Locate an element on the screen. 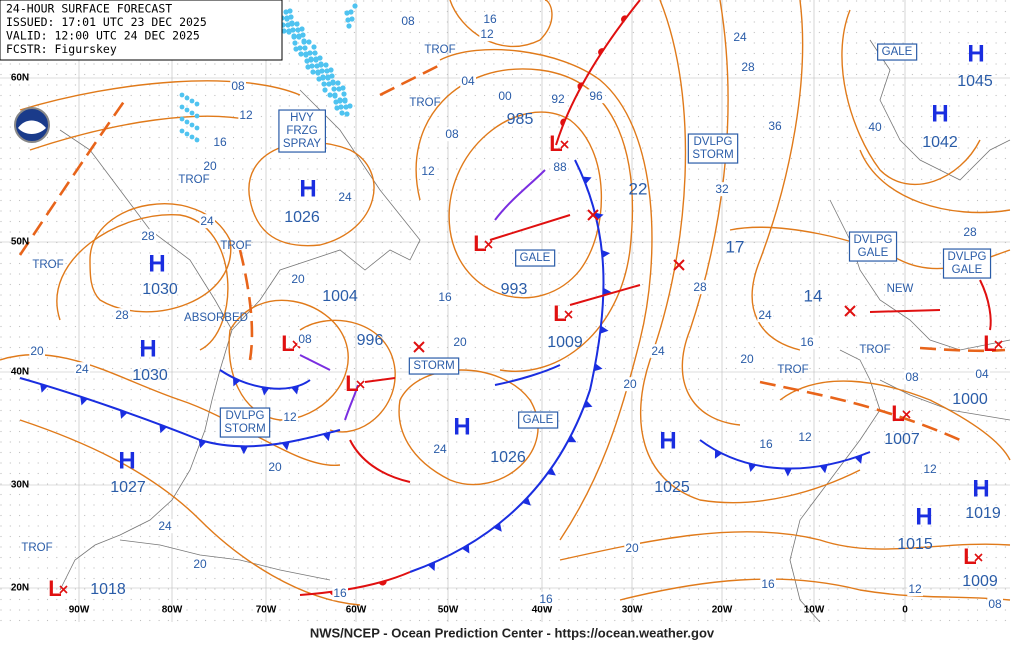  boxed-label-text: GALE is located at coordinates (873, 253).